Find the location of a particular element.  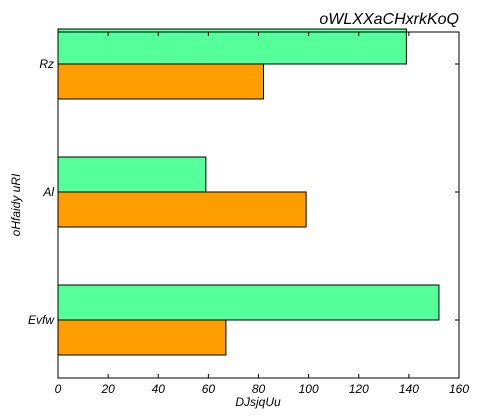

x-tick-label: 120 is located at coordinates (359, 389).